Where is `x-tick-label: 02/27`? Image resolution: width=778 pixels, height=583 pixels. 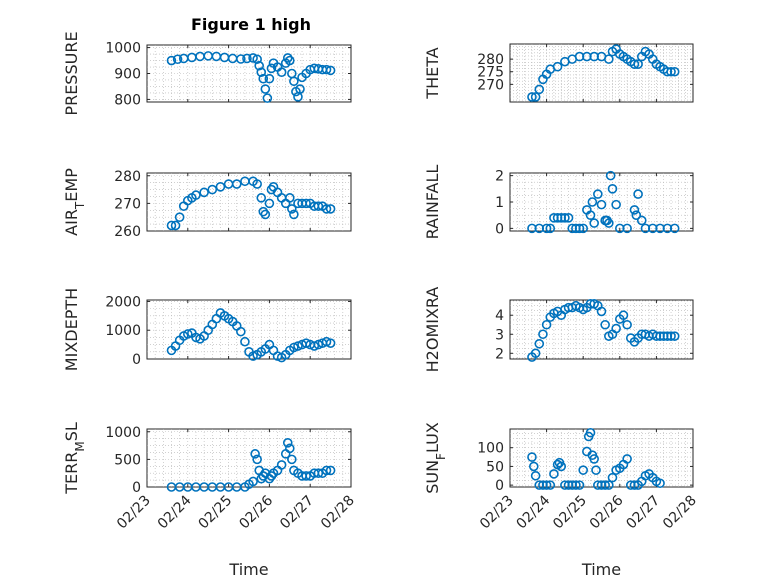 x-tick-label: 02/27 is located at coordinates (643, 513).